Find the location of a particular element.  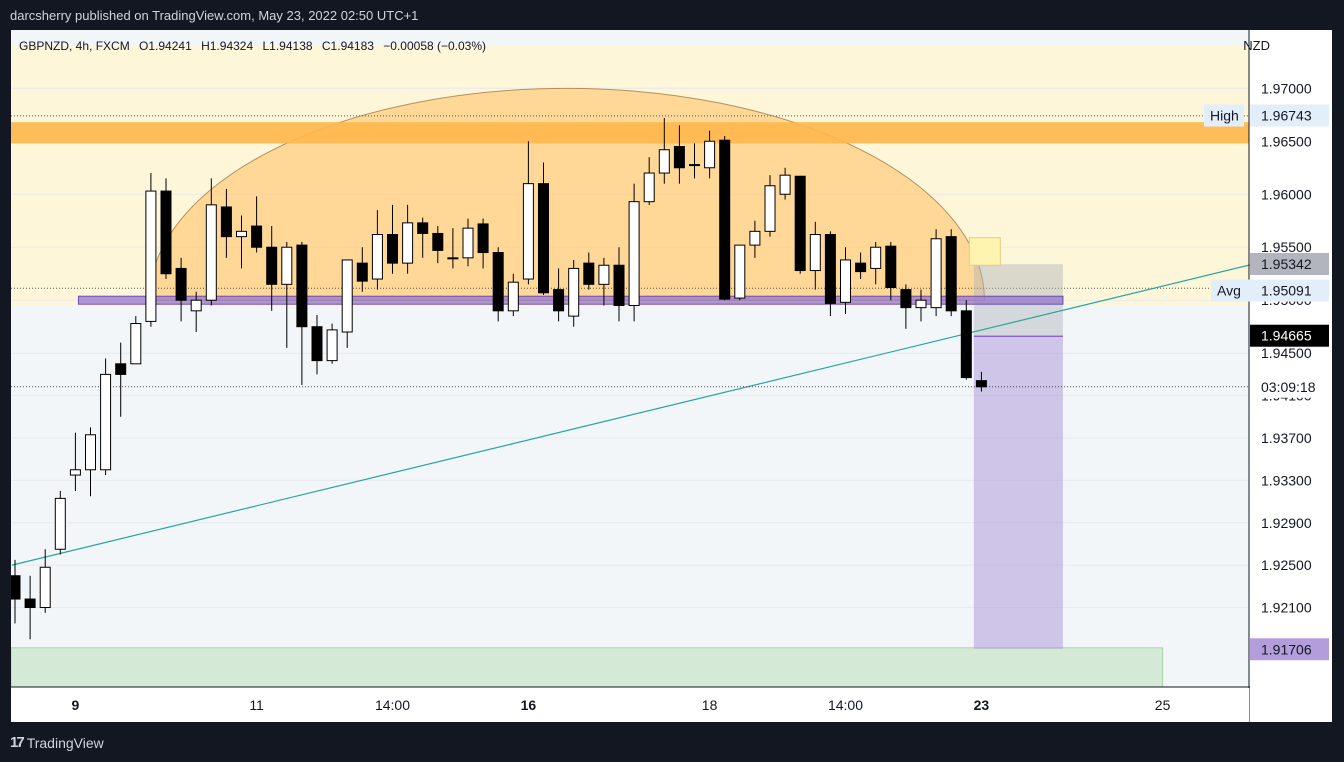

y-tick-label: 1.95500 is located at coordinates (1286, 247).